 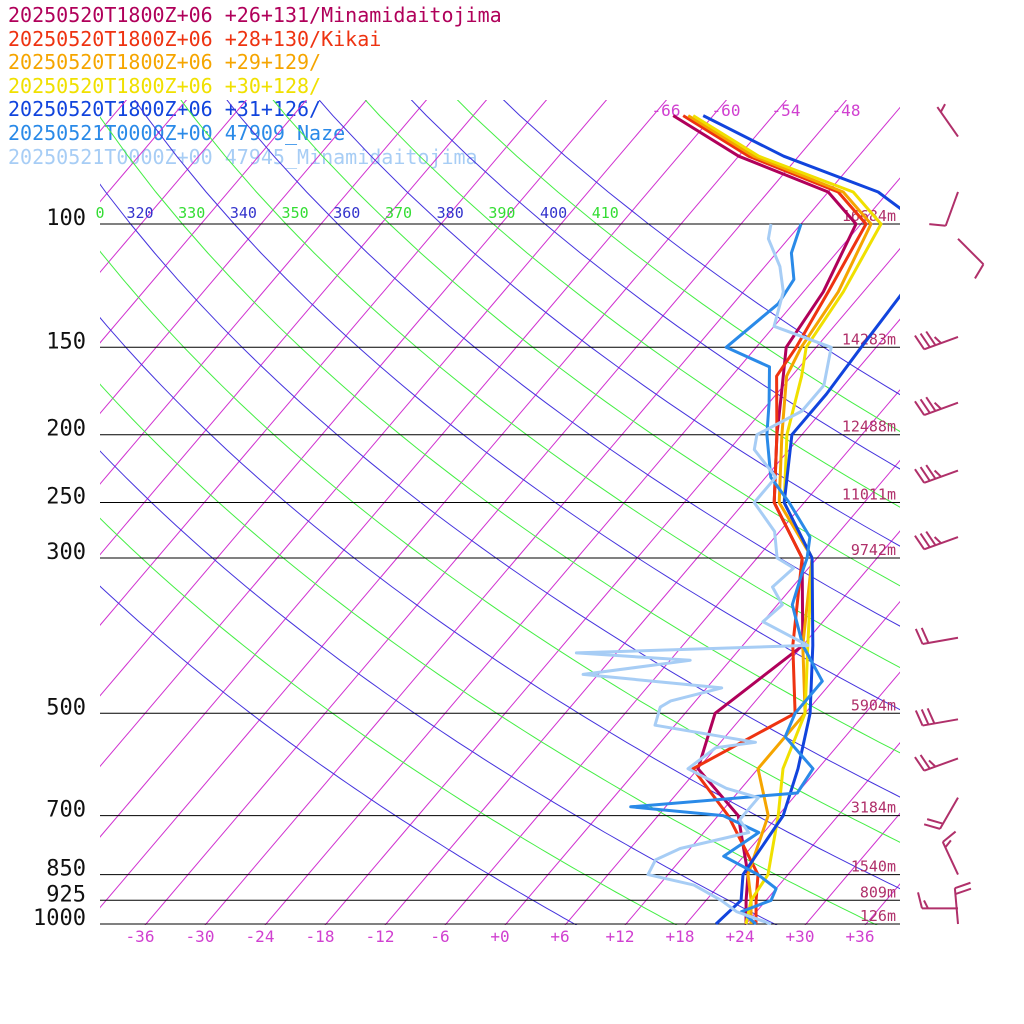 I want to click on temperature-tick-label: -24, so click(x=260, y=936).